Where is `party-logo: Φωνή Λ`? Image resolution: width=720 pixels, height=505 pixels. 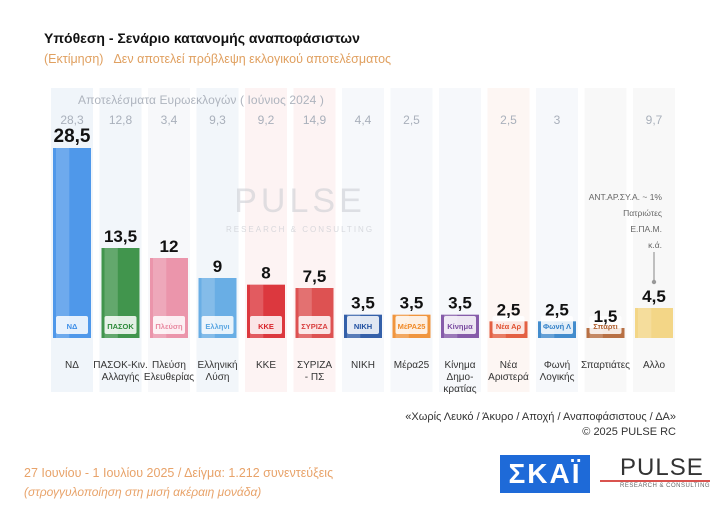 party-logo: Φωνή Λ is located at coordinates (557, 326).